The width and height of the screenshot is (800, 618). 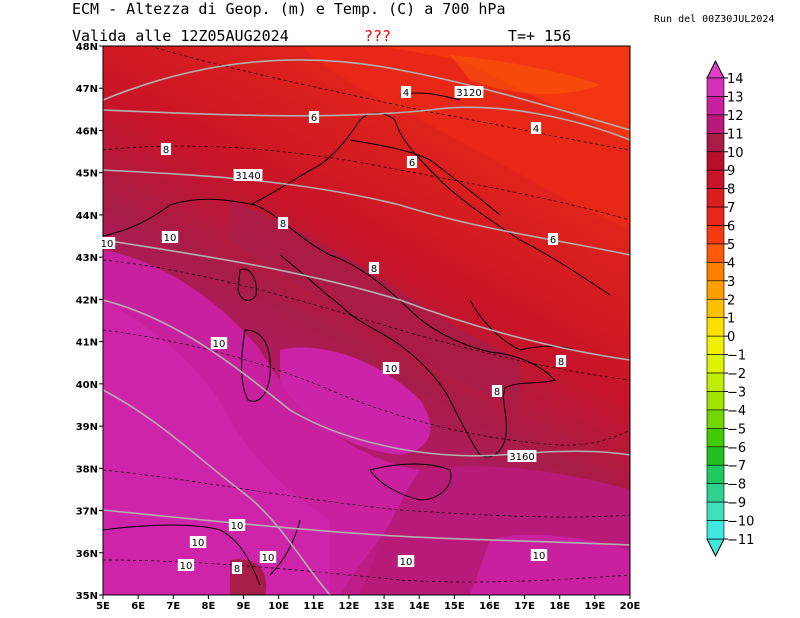 I want to click on colorbar-label: 12, so click(x=735, y=116).